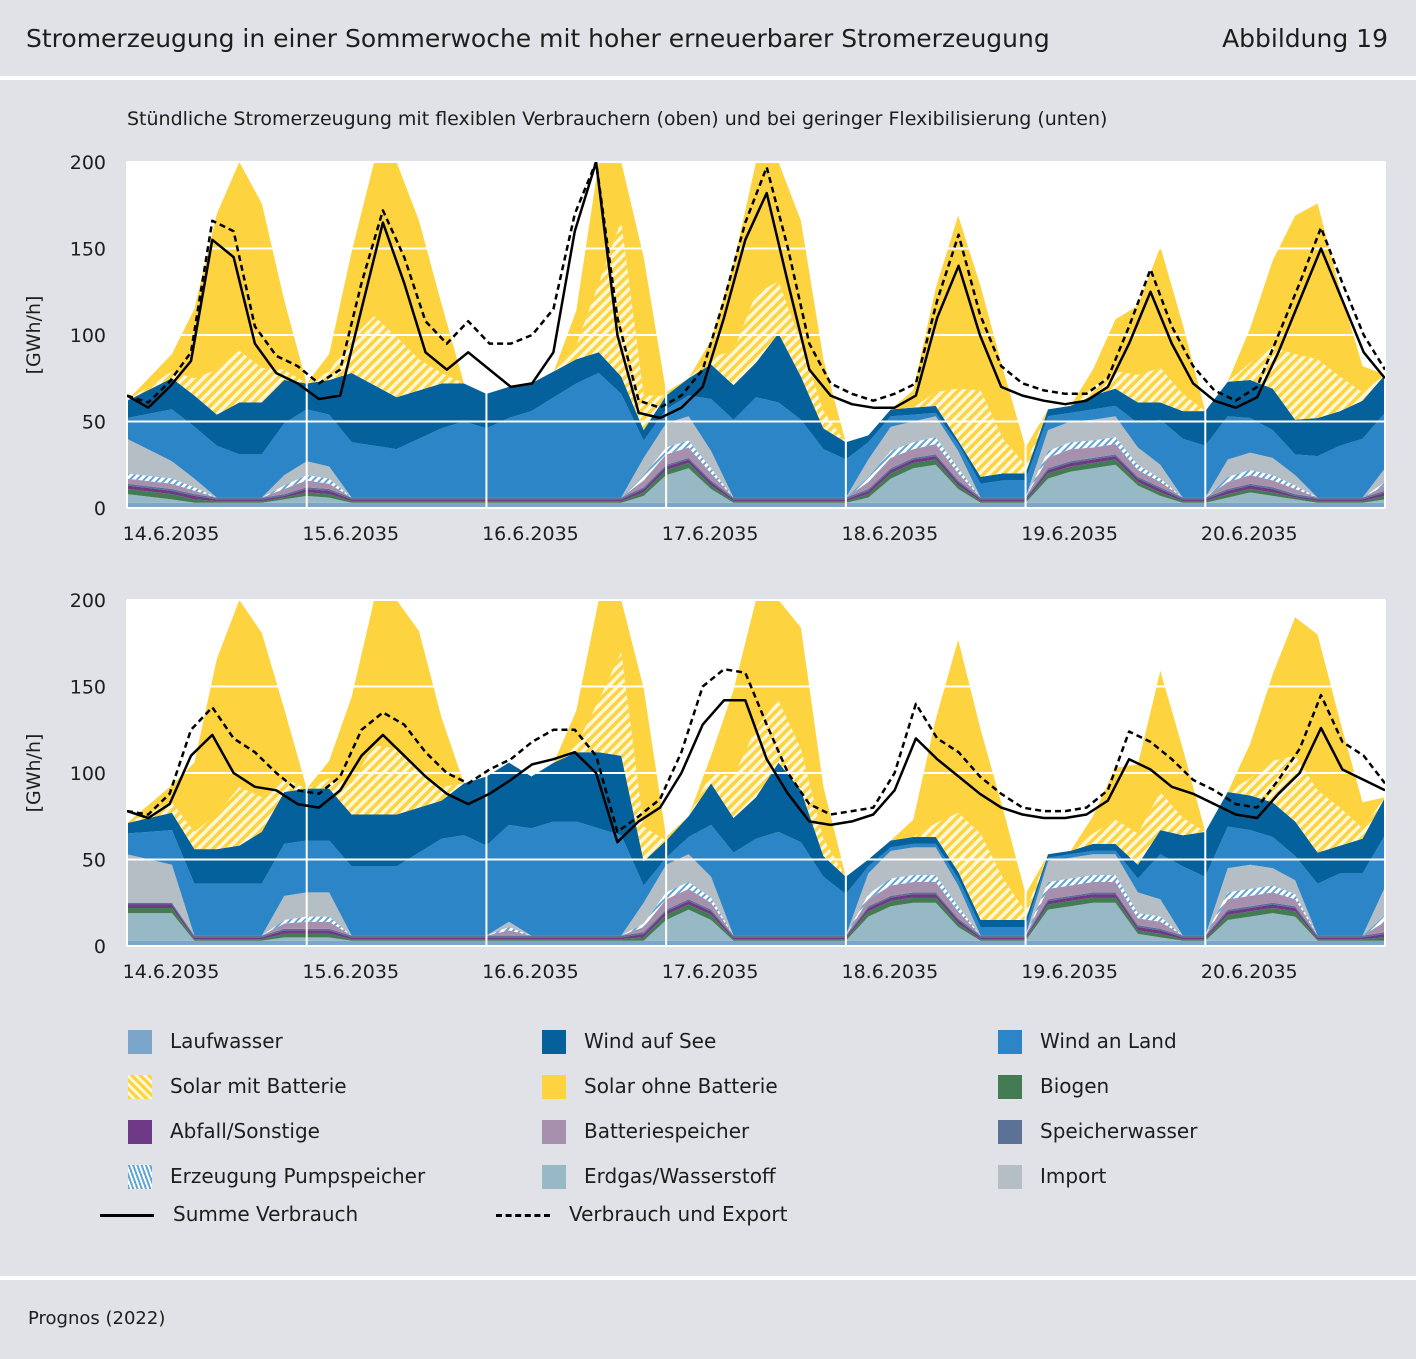 This screenshot has height=1359, width=1416. Describe the element at coordinates (1108, 1041) in the screenshot. I see `legend-label: Wind an Land` at that location.